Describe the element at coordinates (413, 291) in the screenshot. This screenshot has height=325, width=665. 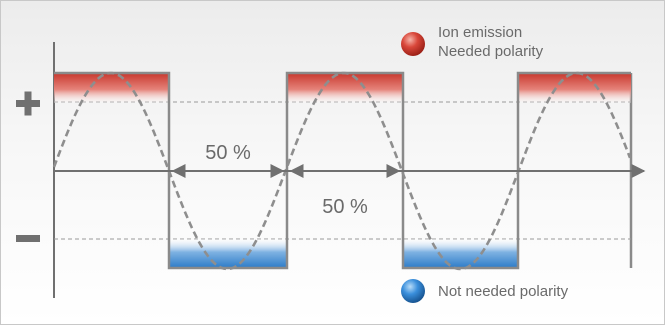
I see `blue-ball-icon` at that location.